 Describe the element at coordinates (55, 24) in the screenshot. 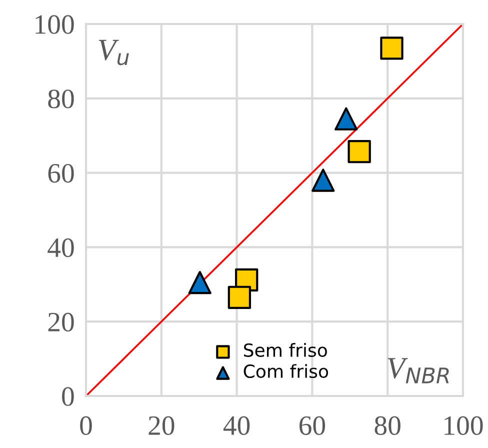

I see `y-tick-label: 100` at that location.